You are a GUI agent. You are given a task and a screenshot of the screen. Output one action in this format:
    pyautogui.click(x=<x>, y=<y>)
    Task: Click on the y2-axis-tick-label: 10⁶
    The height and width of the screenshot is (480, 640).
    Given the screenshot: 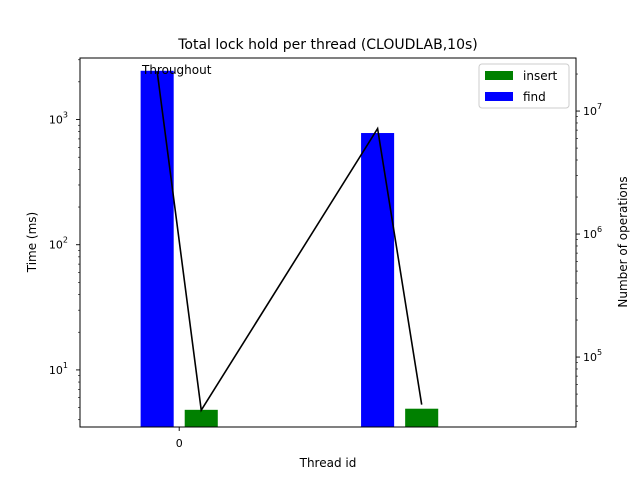 What is the action you would take?
    pyautogui.click(x=592, y=233)
    